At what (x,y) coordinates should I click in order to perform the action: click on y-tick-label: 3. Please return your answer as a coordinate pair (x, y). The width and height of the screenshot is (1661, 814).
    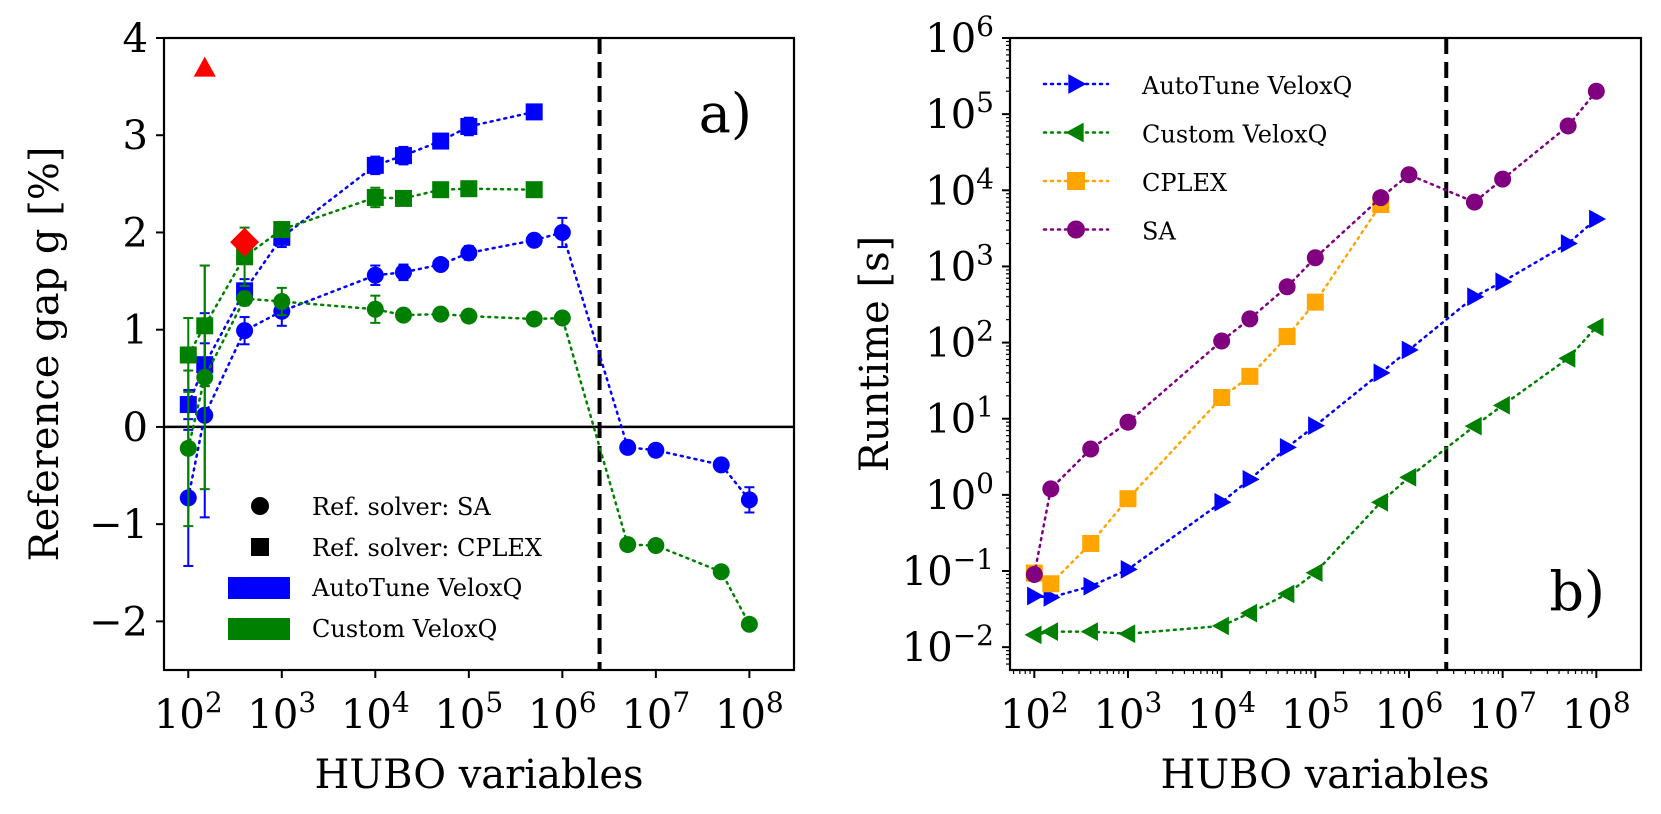
    Looking at the image, I should click on (135, 136).